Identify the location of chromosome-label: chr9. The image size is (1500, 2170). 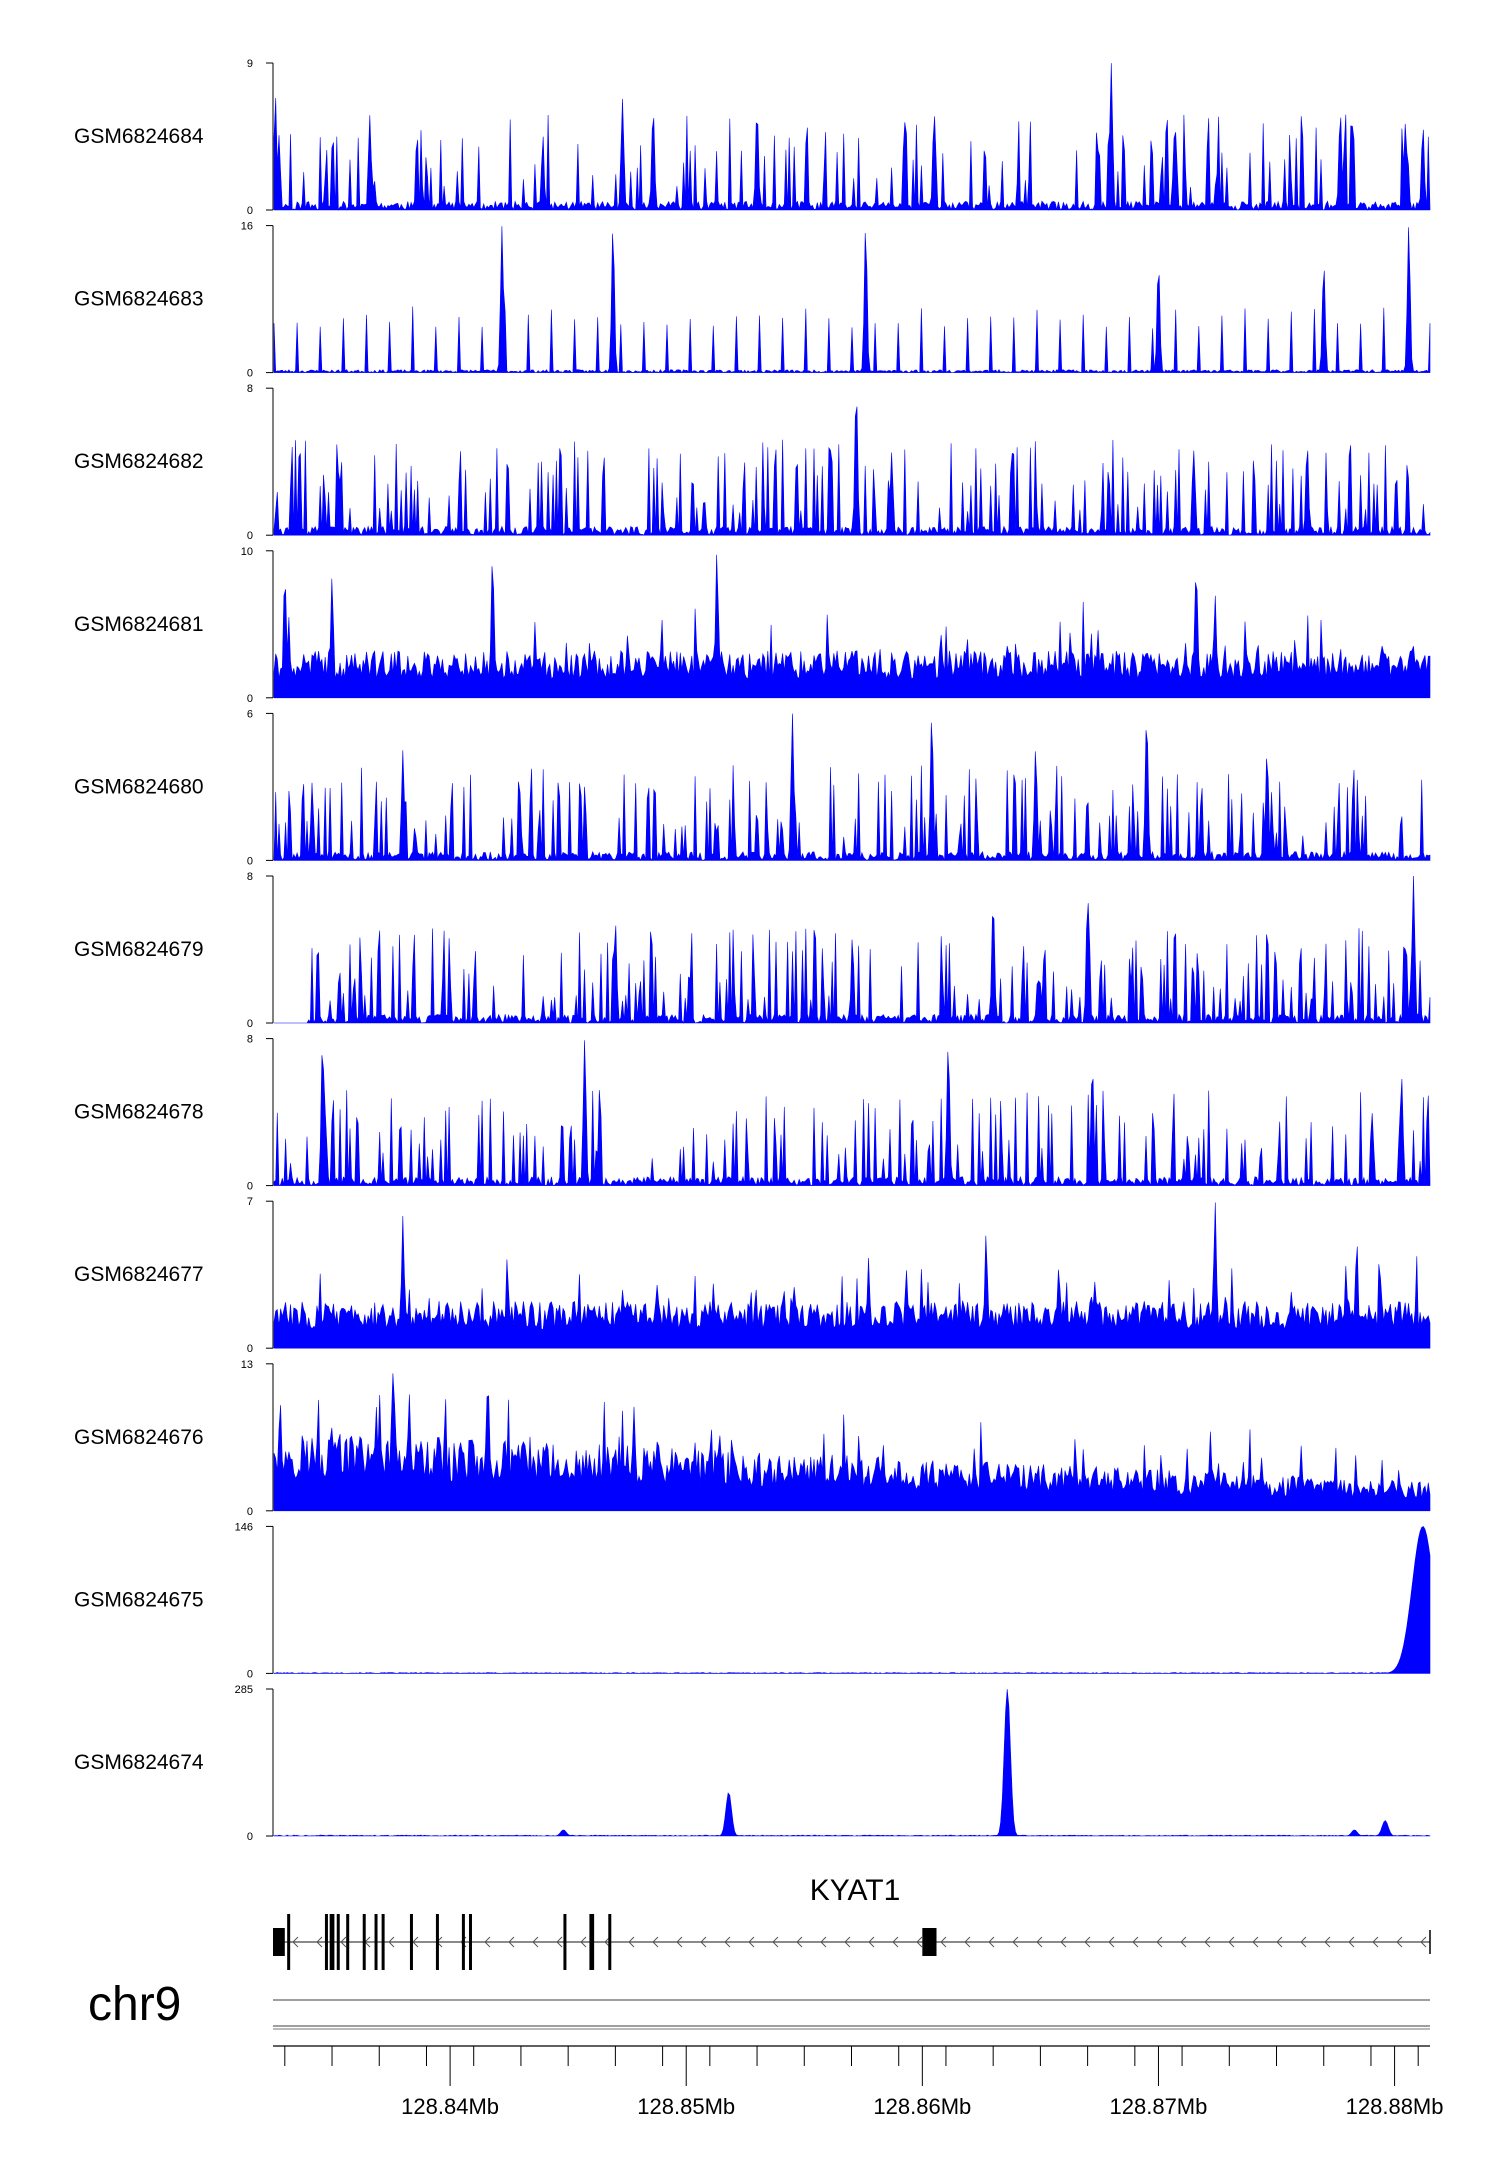
(134, 2004).